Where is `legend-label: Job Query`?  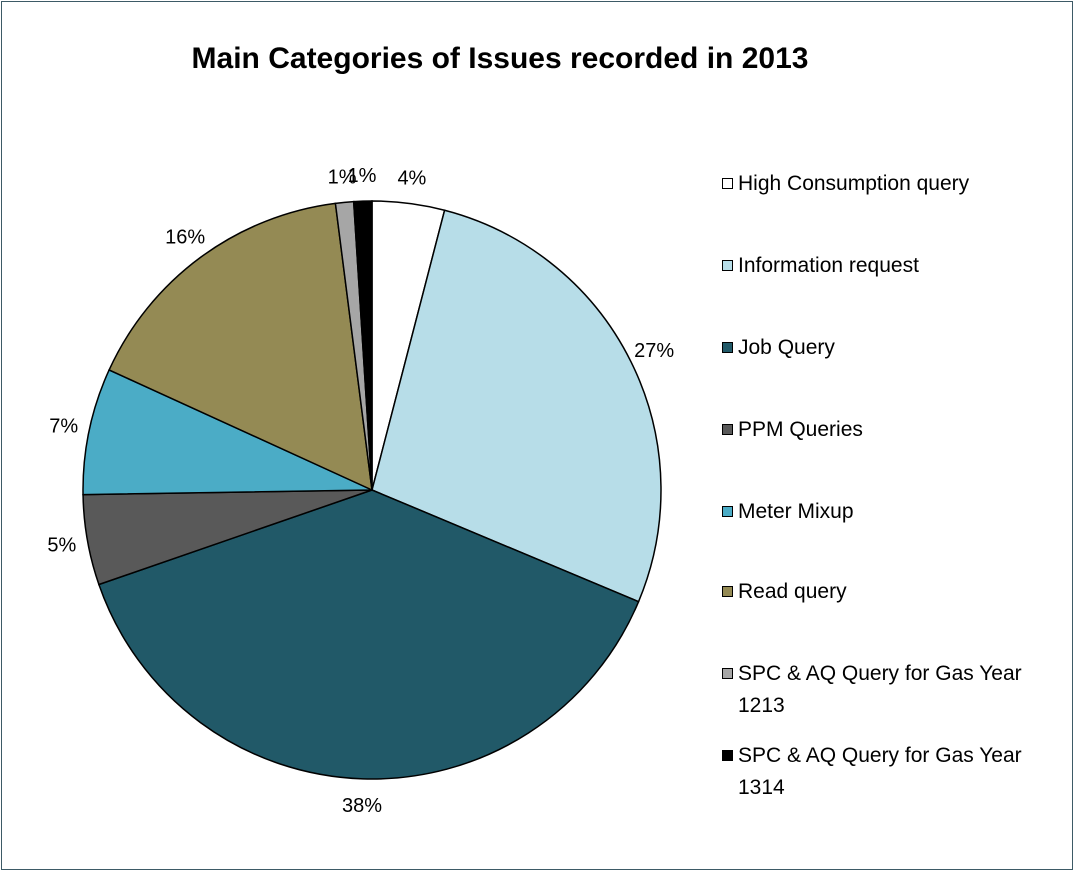
legend-label: Job Query is located at coordinates (786, 347).